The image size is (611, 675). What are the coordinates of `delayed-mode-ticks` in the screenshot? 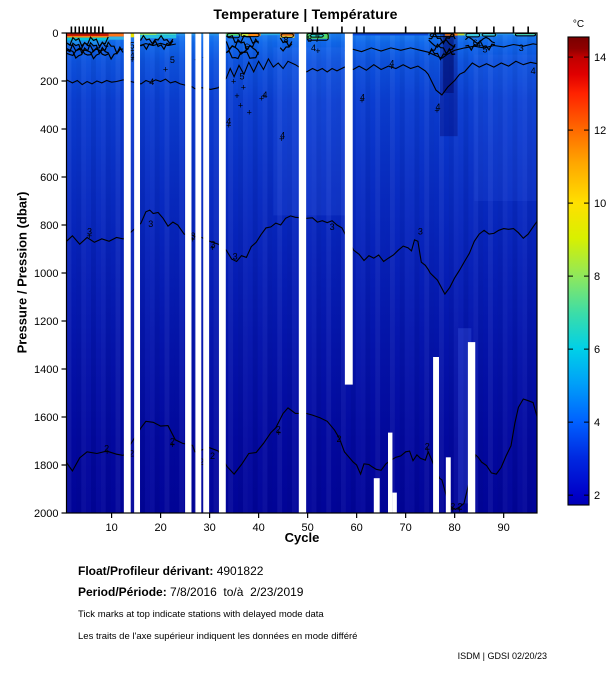 It's located at (299, 29).